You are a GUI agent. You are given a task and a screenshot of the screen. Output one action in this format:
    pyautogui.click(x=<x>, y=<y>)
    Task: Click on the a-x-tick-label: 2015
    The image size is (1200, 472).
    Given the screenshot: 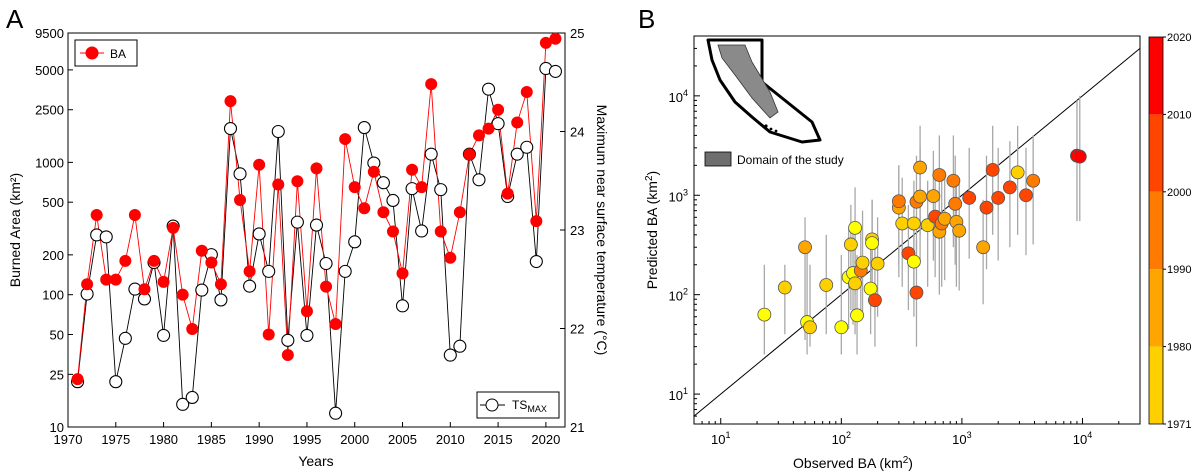 What is the action you would take?
    pyautogui.click(x=498, y=439)
    